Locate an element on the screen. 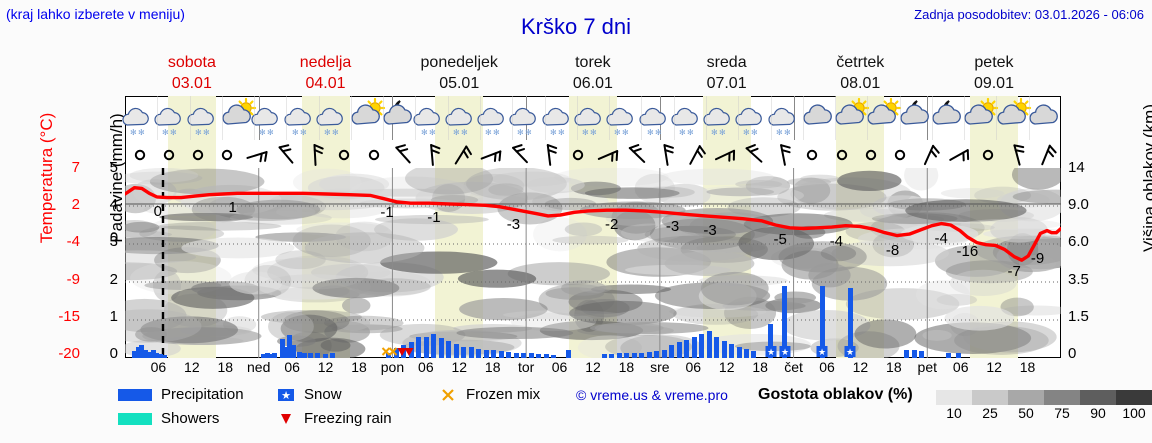  x-axis-label: tor is located at coordinates (526, 367).